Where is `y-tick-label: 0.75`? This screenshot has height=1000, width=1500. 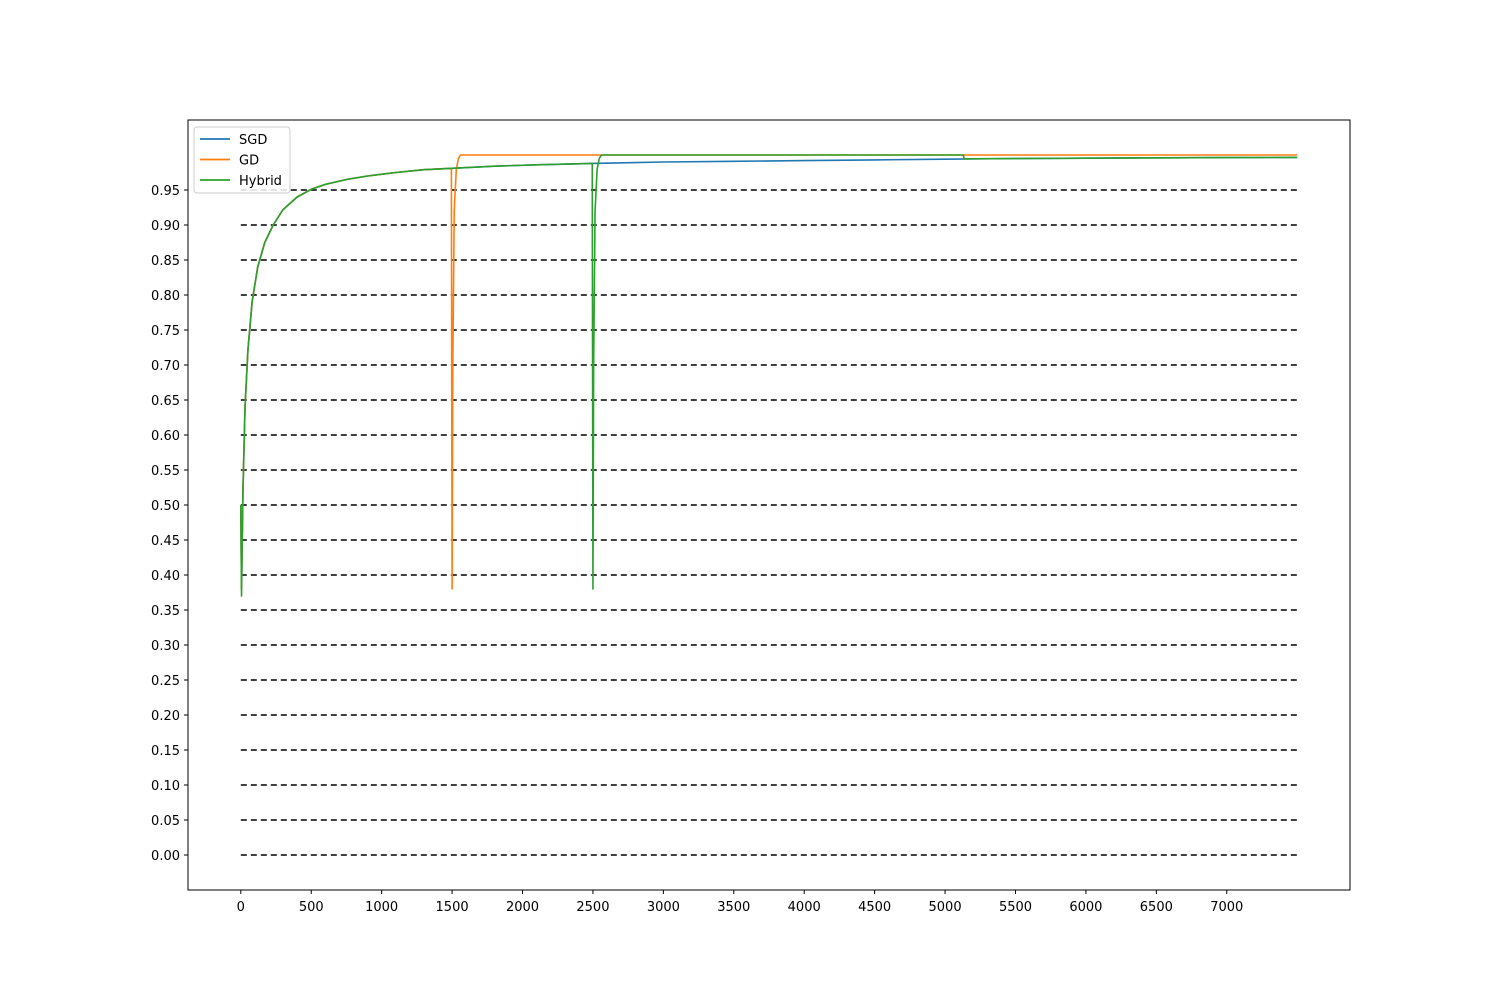 y-tick-label: 0.75 is located at coordinates (165, 331).